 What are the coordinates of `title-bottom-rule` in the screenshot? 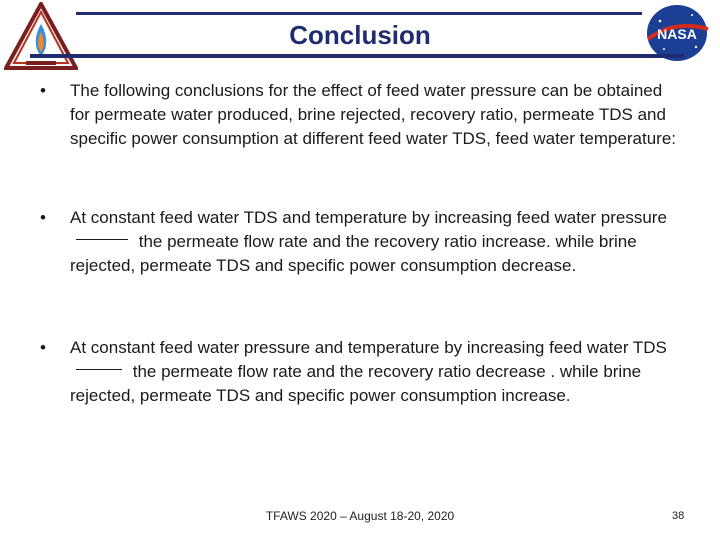 It's located at (357, 56).